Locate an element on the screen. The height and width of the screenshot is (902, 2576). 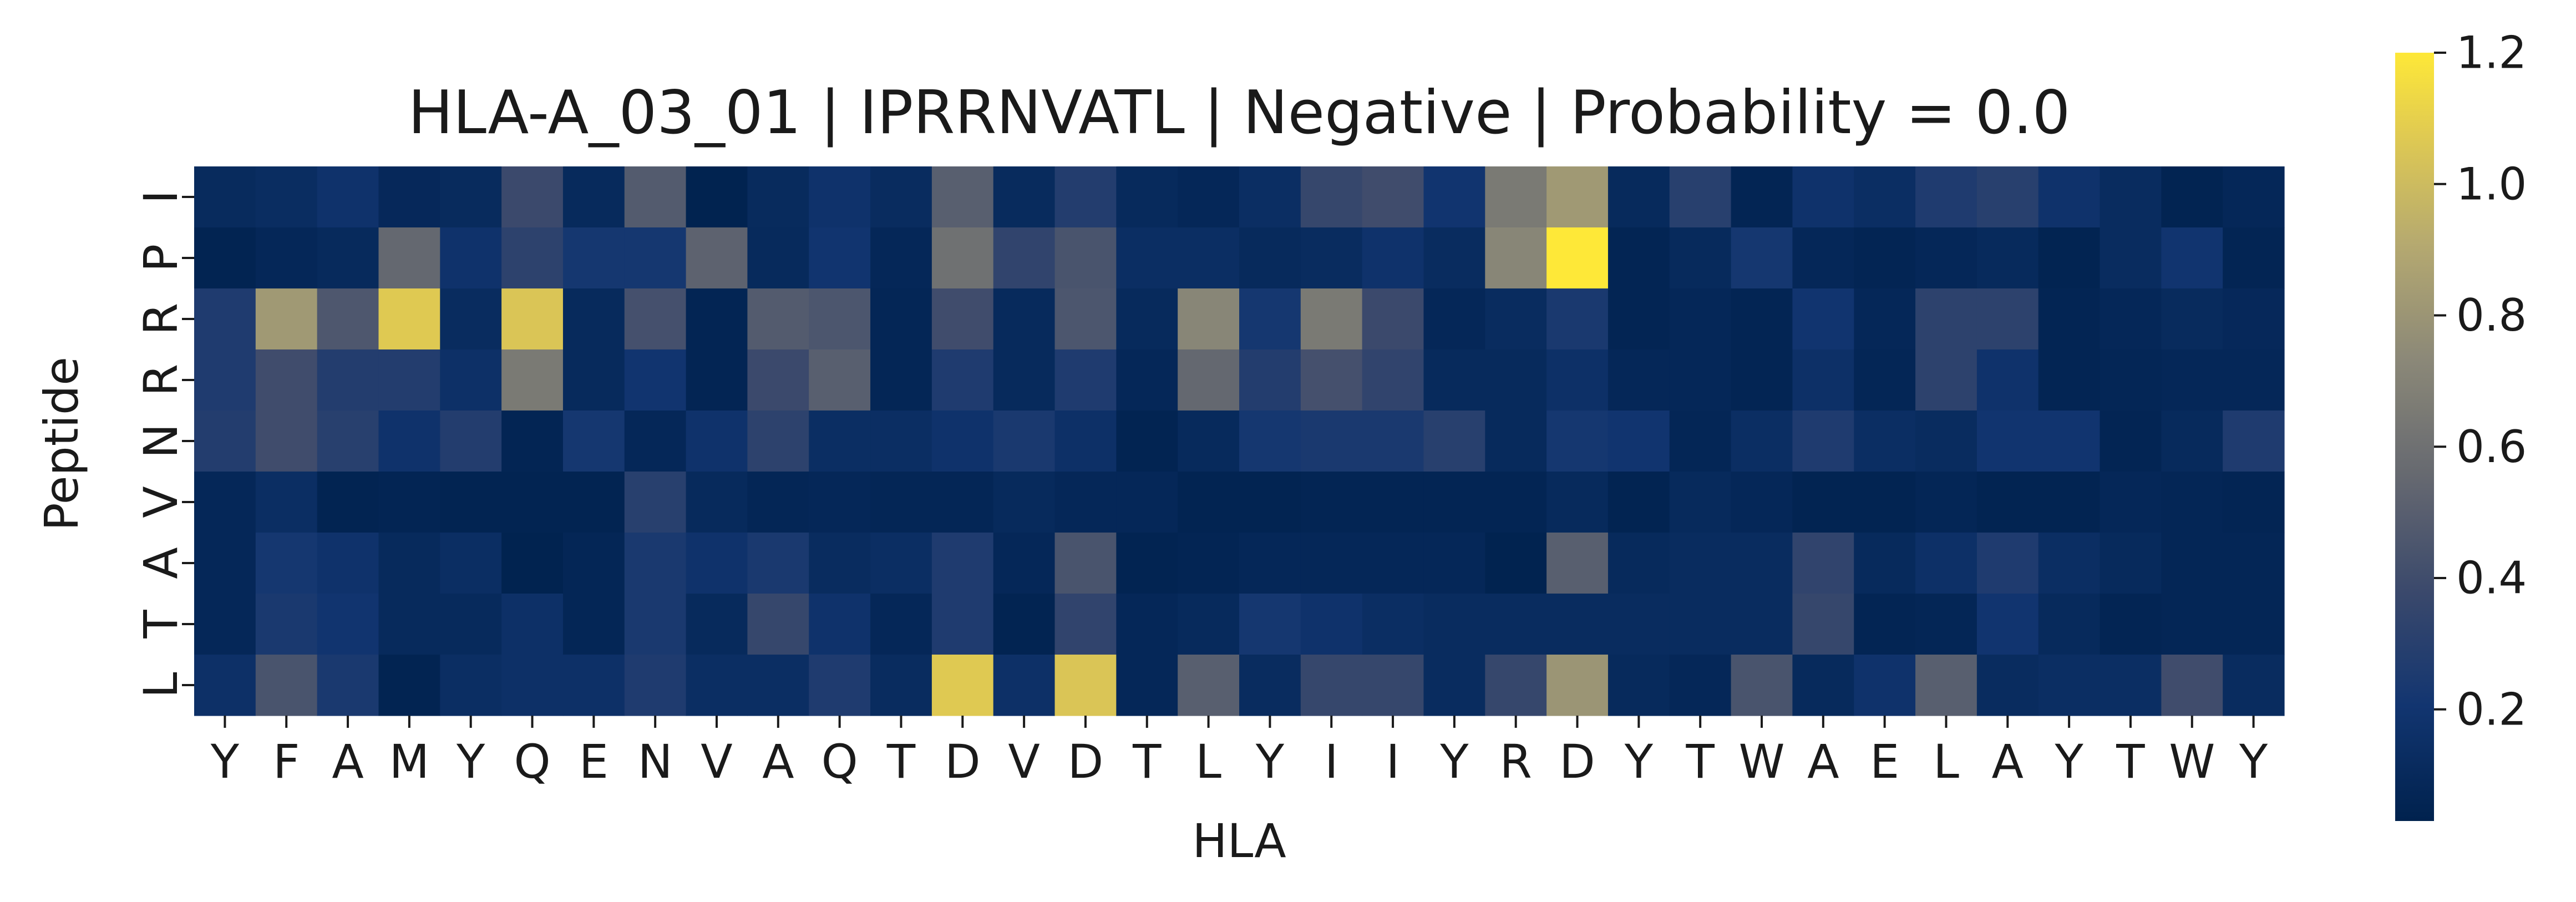
x-tick-label: D is located at coordinates (1577, 762).